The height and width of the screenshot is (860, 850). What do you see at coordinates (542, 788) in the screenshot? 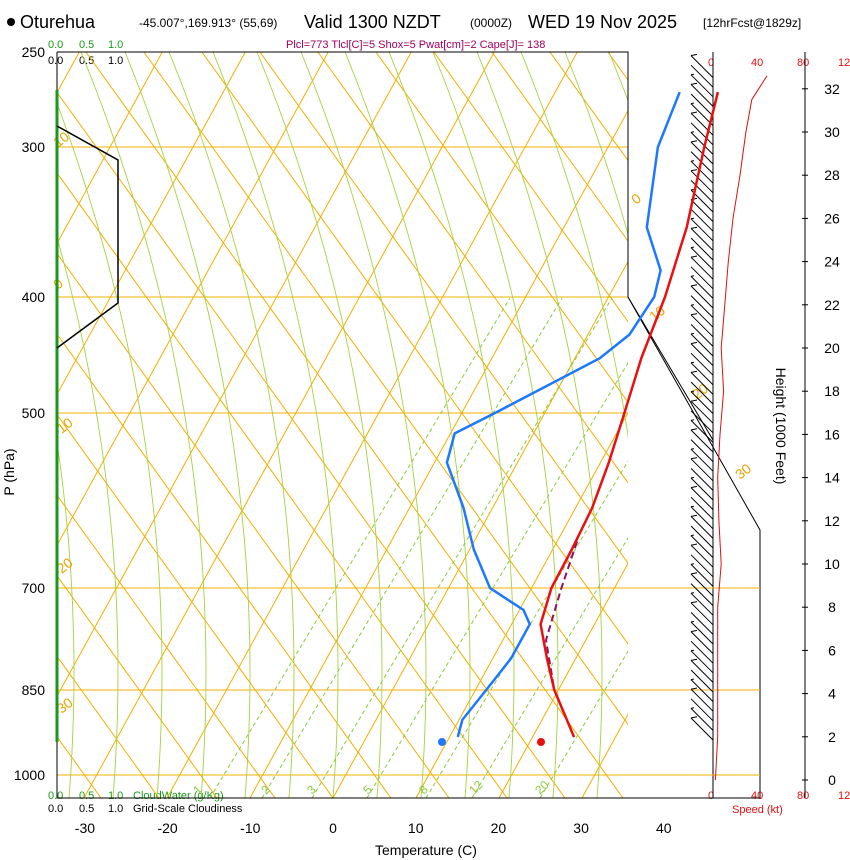
I see `mixing-ratio-label-6: 20` at bounding box center [542, 788].